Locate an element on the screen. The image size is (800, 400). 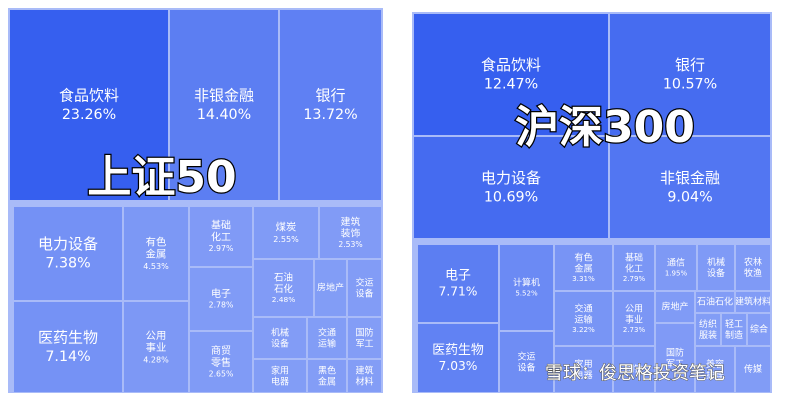
tile-name: 计算机 is located at coordinates (526, 283).